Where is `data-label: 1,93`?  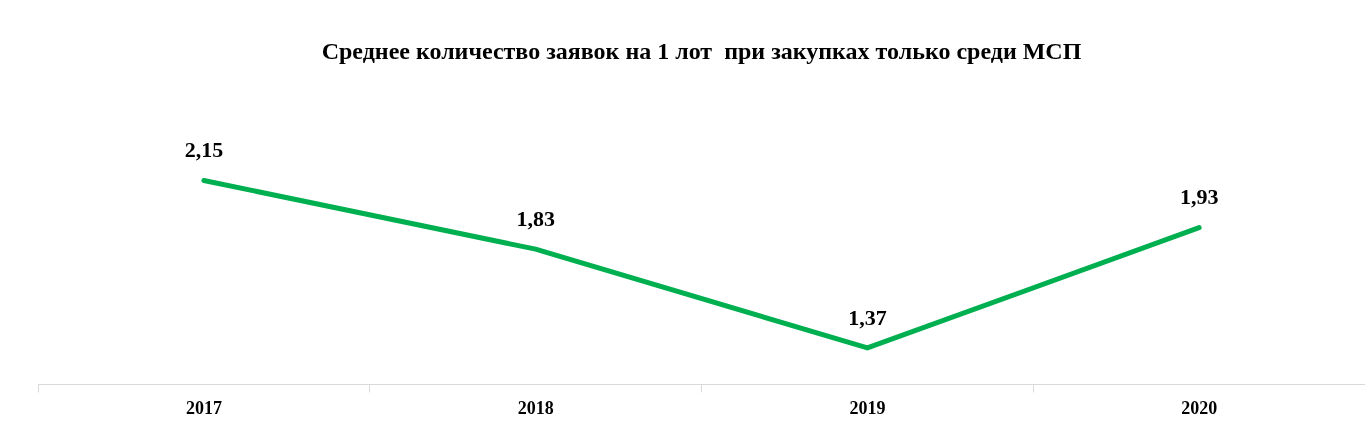
data-label: 1,93 is located at coordinates (1199, 197).